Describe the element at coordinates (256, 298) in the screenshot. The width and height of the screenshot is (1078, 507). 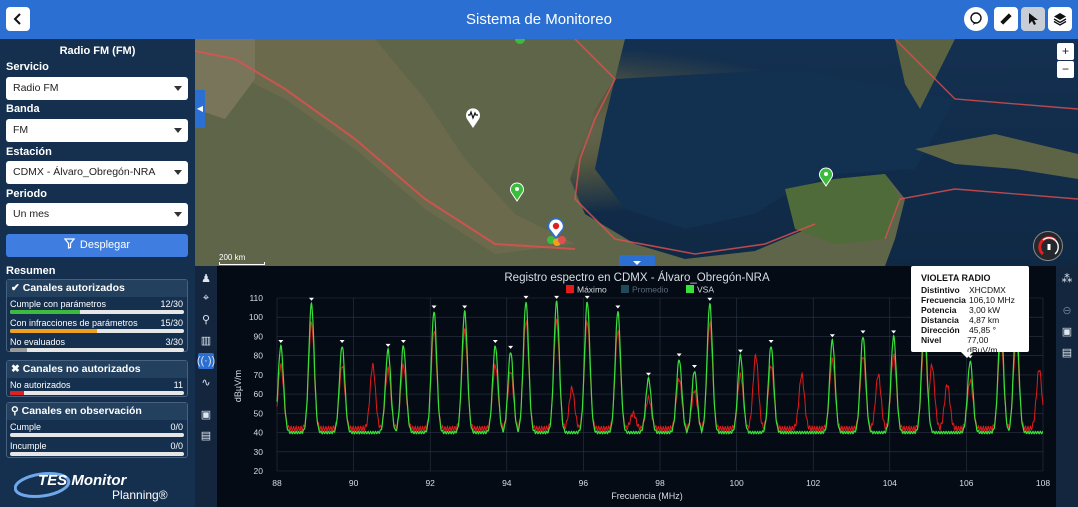
I see `y-tick-label: 110` at that location.